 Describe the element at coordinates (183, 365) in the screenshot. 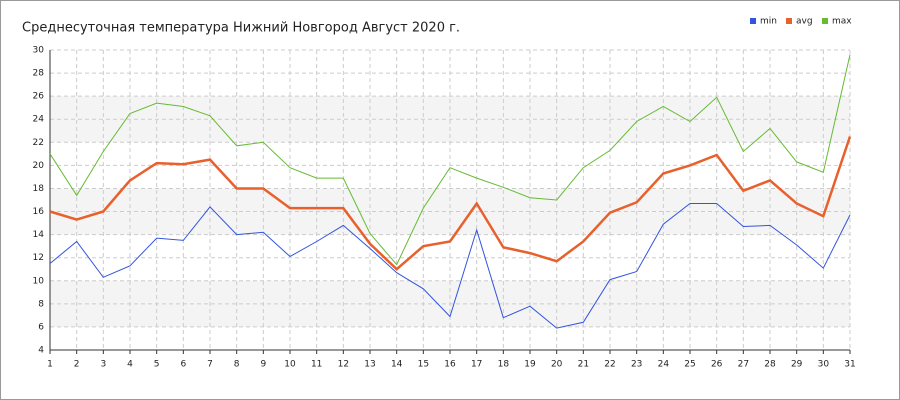

I see `x-tick-label: 6` at that location.